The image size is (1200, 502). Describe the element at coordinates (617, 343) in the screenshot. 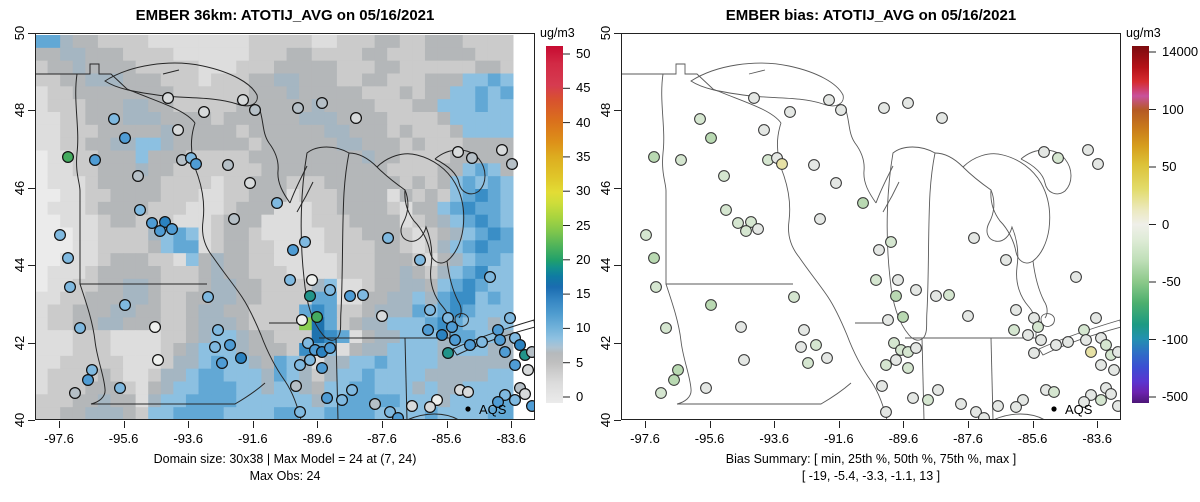

I see `y-axis-tick` at that location.